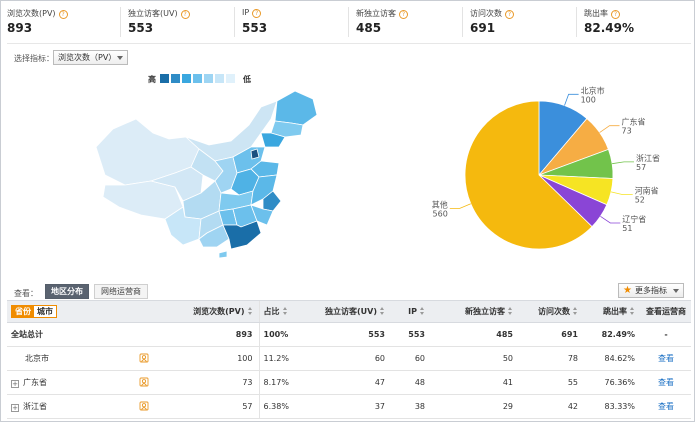 This screenshot has height=422, width=695. Describe the element at coordinates (593, 90) in the screenshot. I see `pie-label: 北京市` at that location.